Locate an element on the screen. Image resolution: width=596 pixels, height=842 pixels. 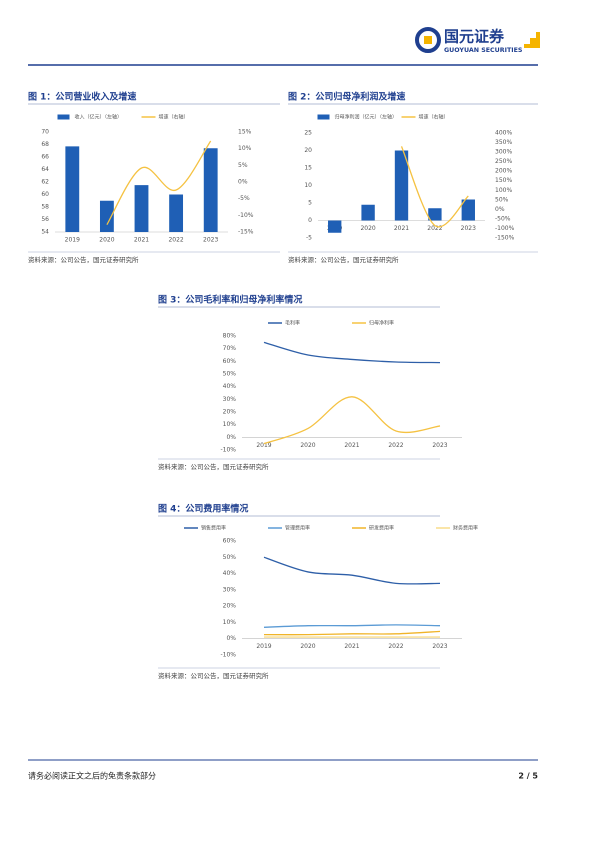
figure-title: 图 3：公司毛利率和归母净利率情况 is located at coordinates (230, 300).